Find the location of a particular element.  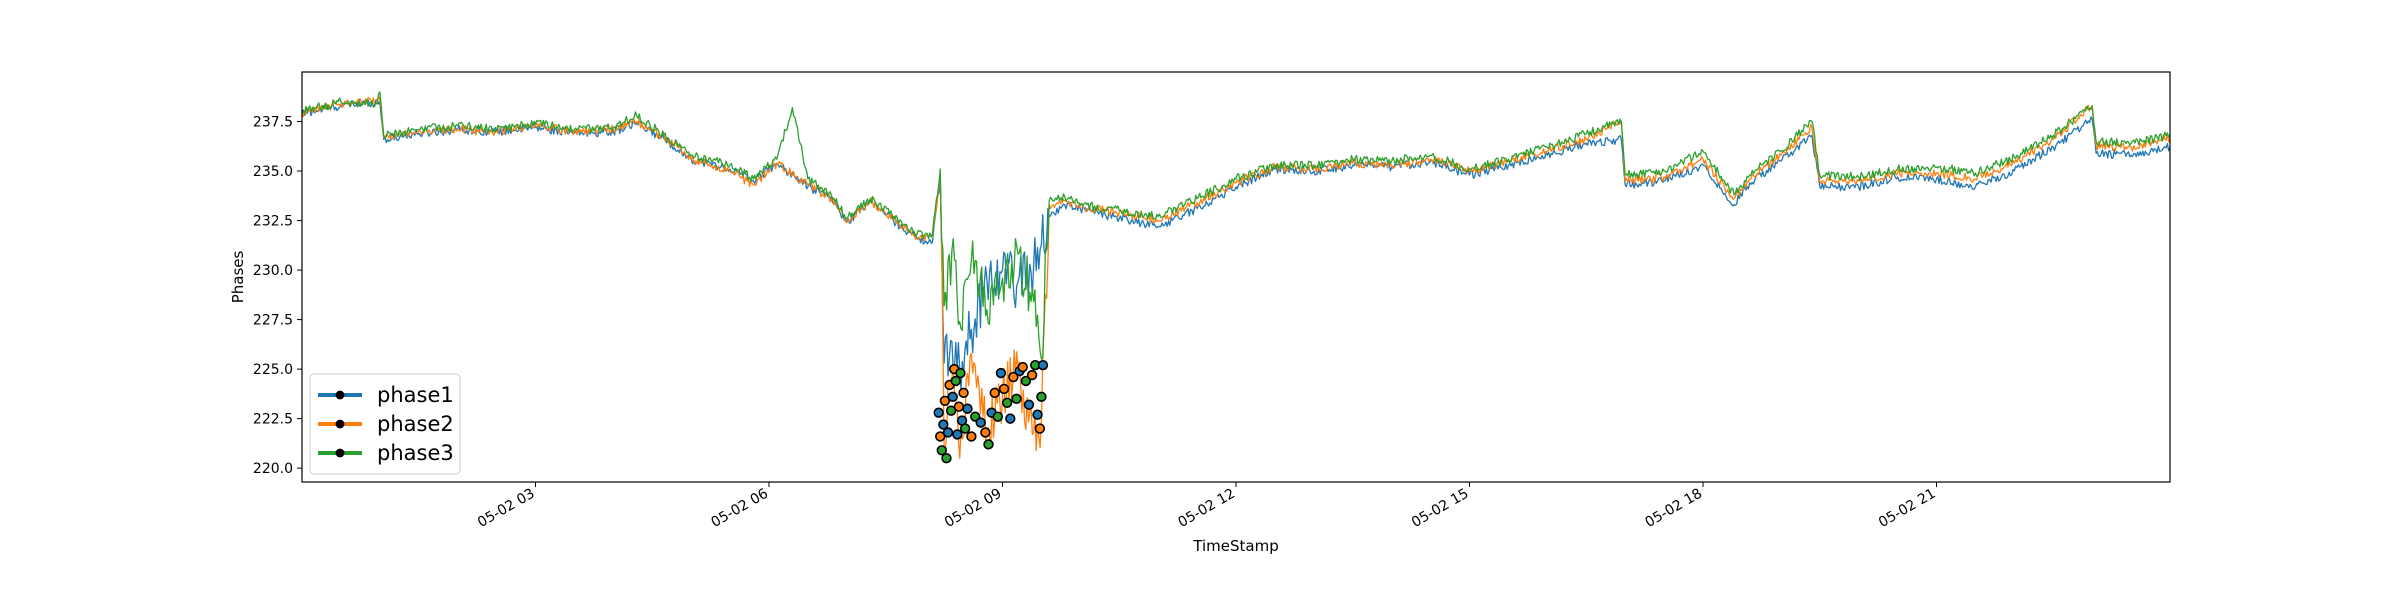

legend-marker-phase3 is located at coordinates (340, 453).